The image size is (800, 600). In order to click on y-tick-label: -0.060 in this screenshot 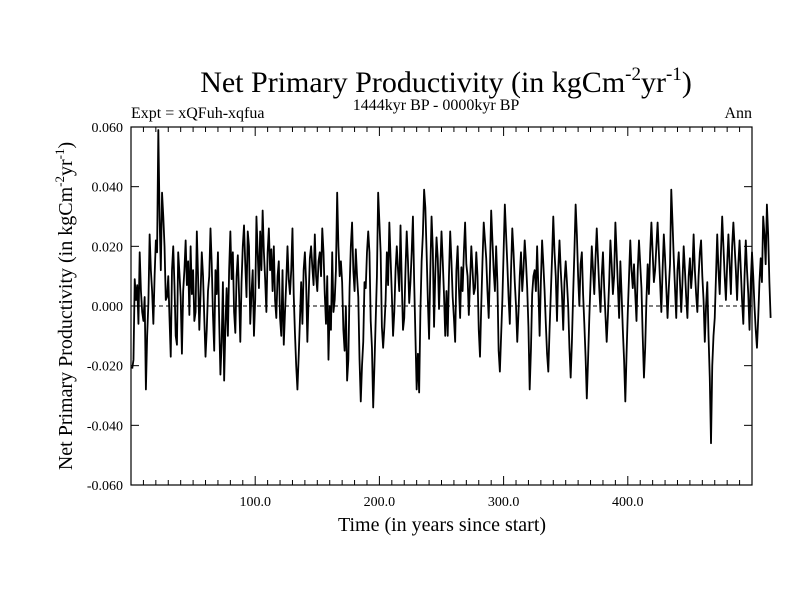, I will do `click(105, 486)`.